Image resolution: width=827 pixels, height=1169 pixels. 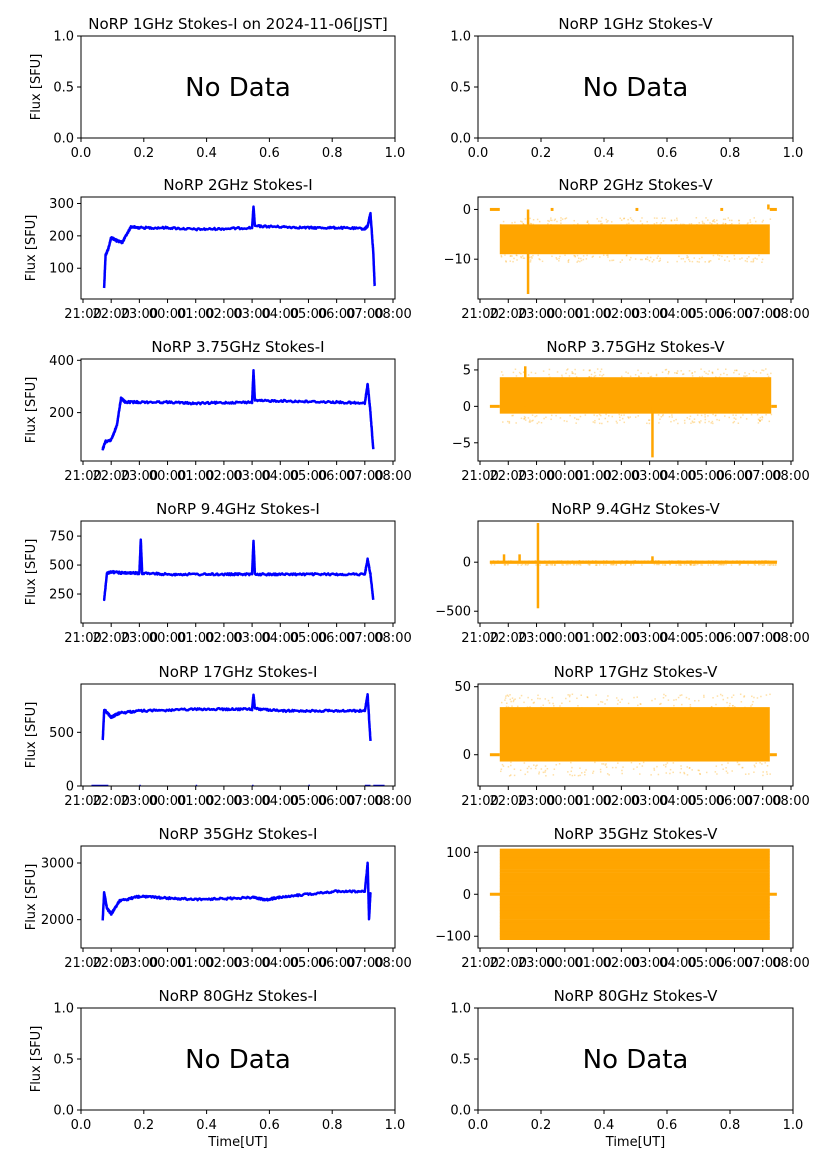 I want to click on x-tick-label: 23:00, so click(x=536, y=963).